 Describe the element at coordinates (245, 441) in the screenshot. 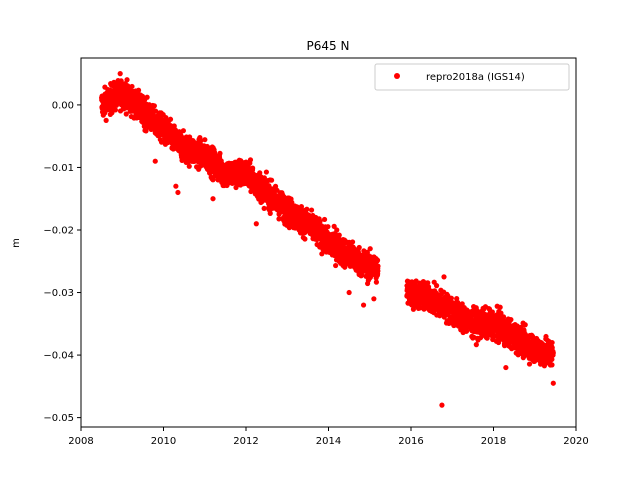

I see `x-tick-label: 2012` at that location.